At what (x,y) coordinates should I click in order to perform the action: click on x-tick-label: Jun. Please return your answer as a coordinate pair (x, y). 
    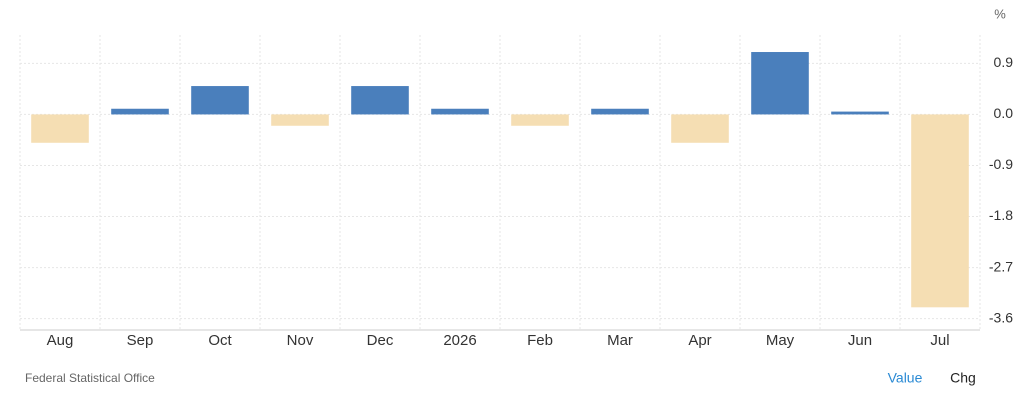
    Looking at the image, I should click on (860, 340).